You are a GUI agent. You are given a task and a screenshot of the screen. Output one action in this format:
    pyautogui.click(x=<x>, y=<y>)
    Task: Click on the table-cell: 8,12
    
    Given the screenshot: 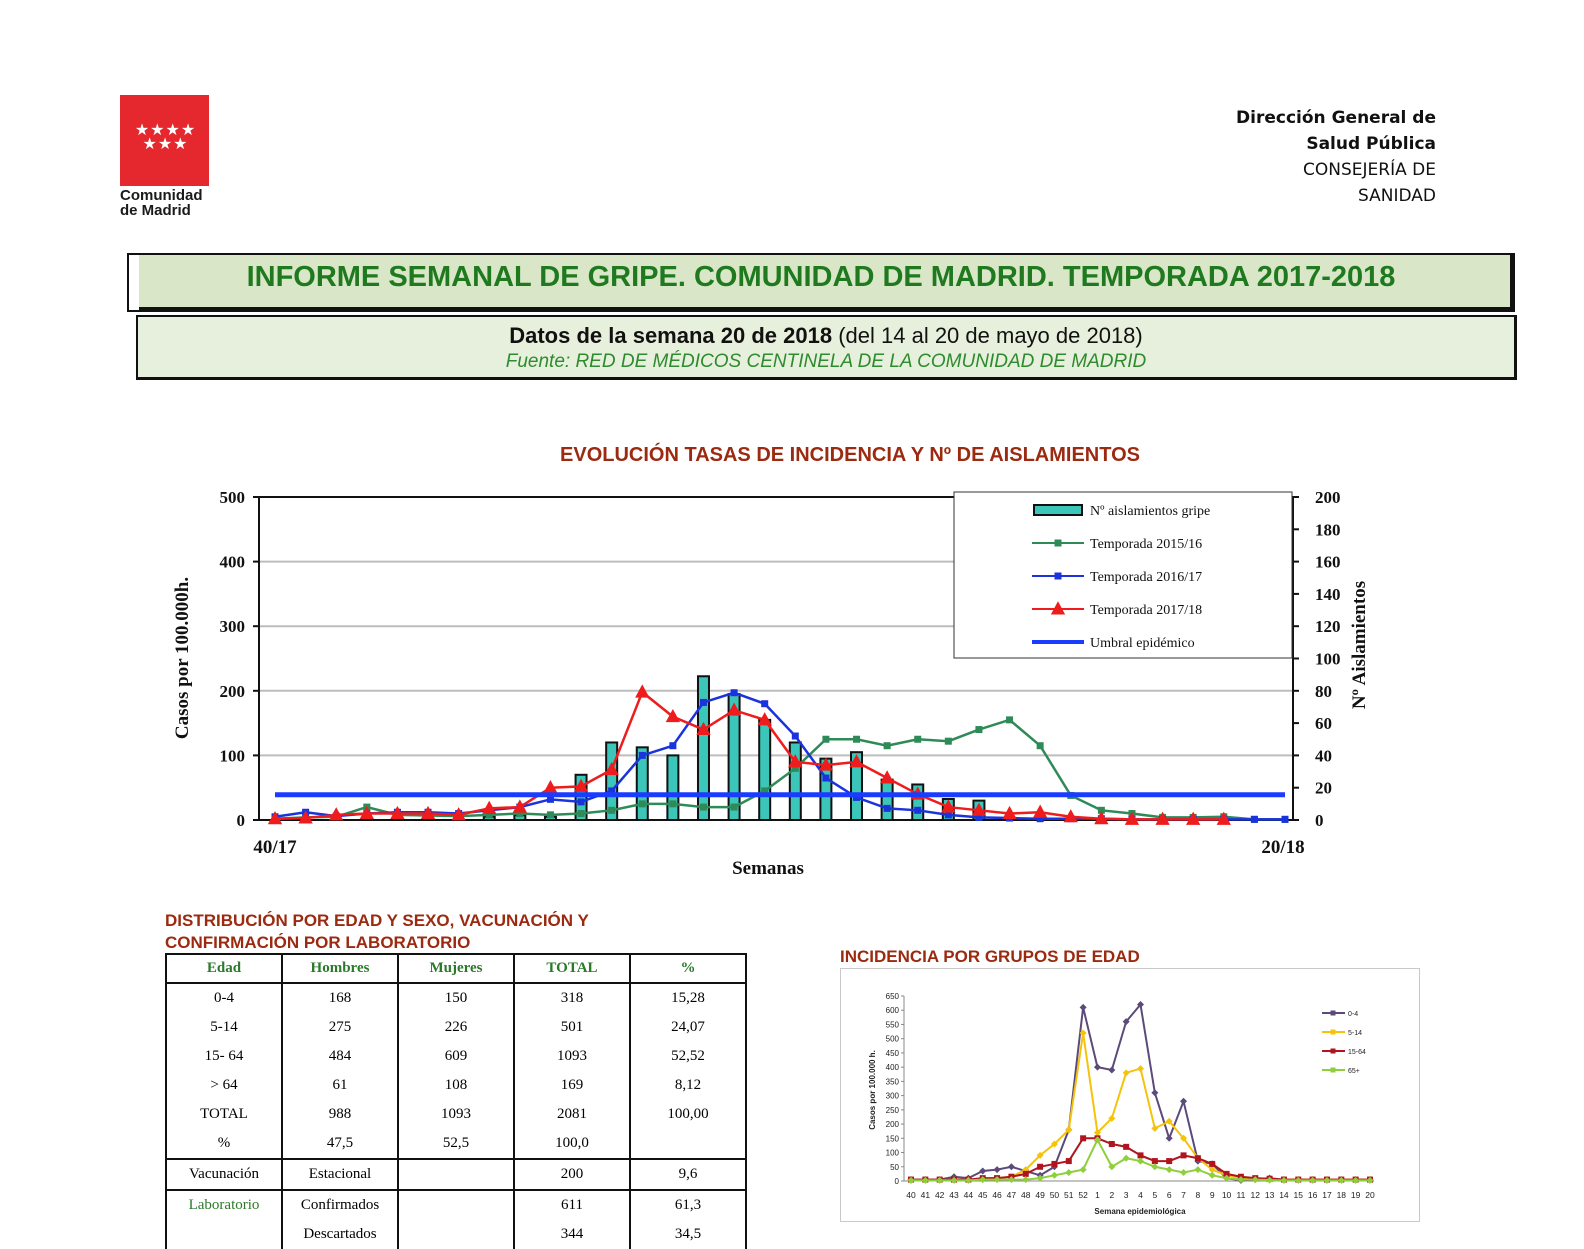 What is the action you would take?
    pyautogui.click(x=688, y=1085)
    